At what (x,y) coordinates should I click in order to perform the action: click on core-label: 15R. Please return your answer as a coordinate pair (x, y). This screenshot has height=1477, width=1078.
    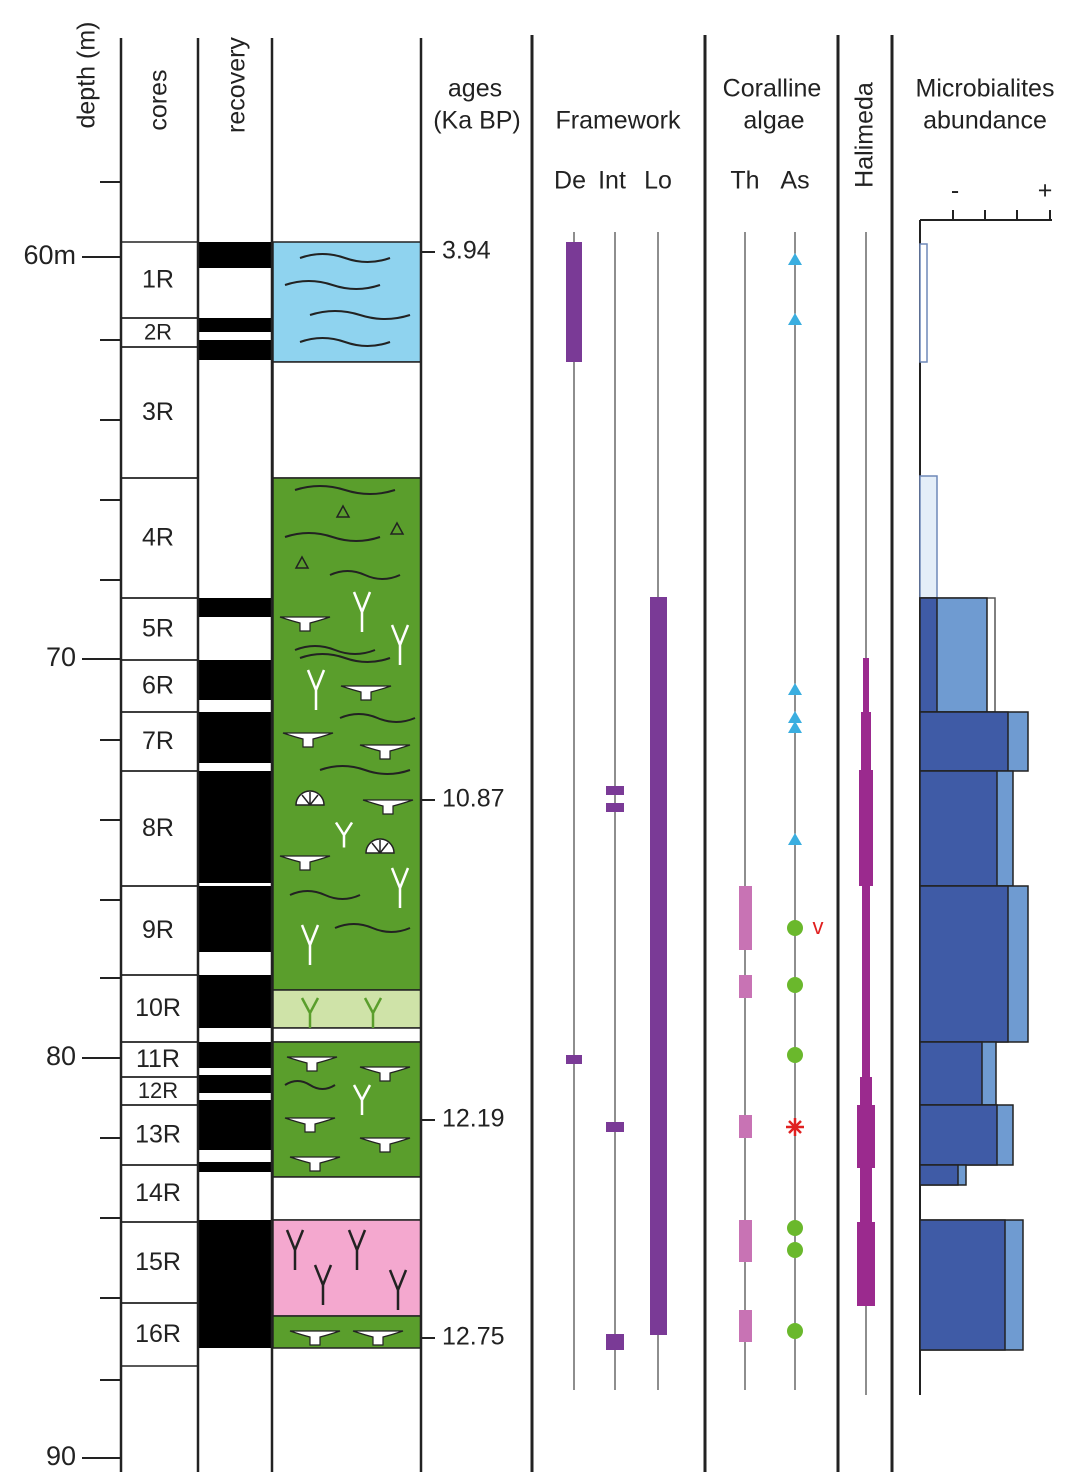
    Looking at the image, I should click on (158, 1262).